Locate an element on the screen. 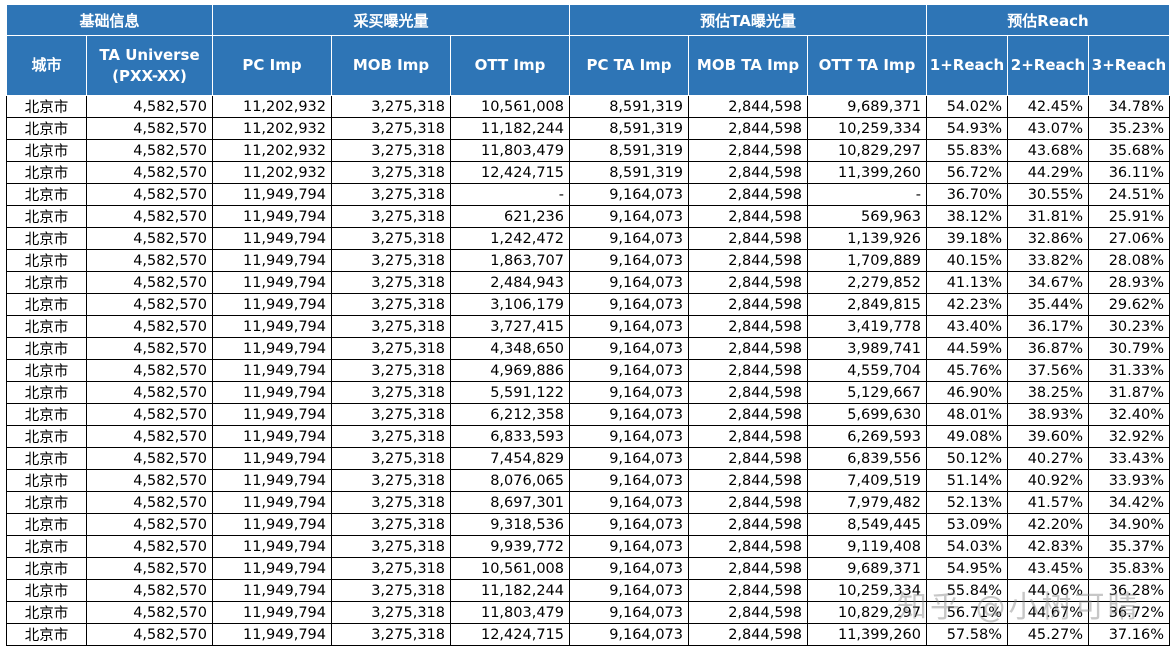 Image resolution: width=1175 pixels, height=652 pixels. cell-ott-imp: 7,454,829 is located at coordinates (510, 458).